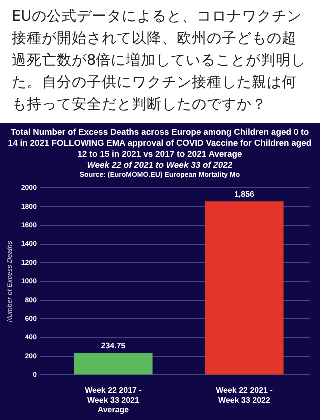  What do you see at coordinates (245, 194) in the screenshot?
I see `data-label: 1,856` at bounding box center [245, 194].